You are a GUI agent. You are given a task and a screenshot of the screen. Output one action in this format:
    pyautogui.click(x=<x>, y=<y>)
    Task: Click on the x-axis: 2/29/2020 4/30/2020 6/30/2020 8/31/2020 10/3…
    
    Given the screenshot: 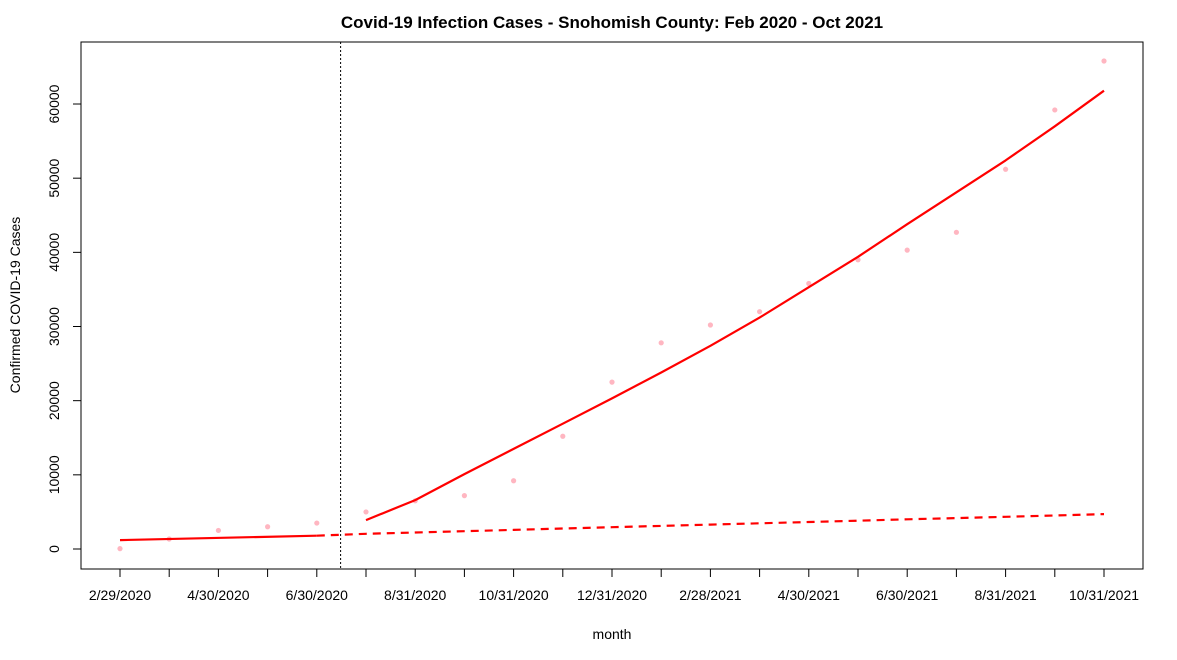 What is the action you would take?
    pyautogui.click(x=614, y=585)
    